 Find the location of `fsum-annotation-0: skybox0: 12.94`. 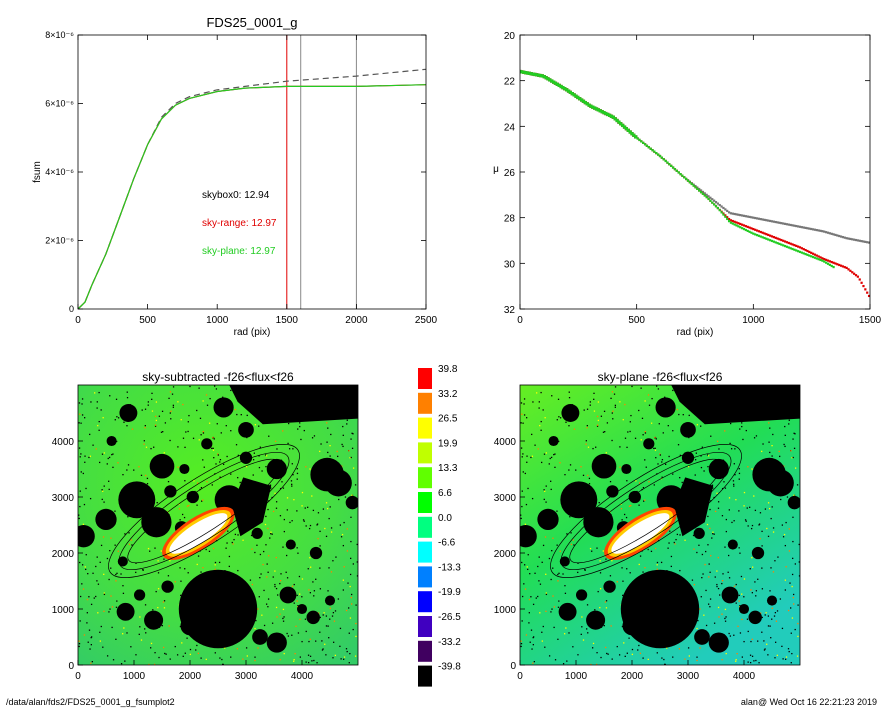

fsum-annotation-0: skybox0: 12.94 is located at coordinates (236, 195).